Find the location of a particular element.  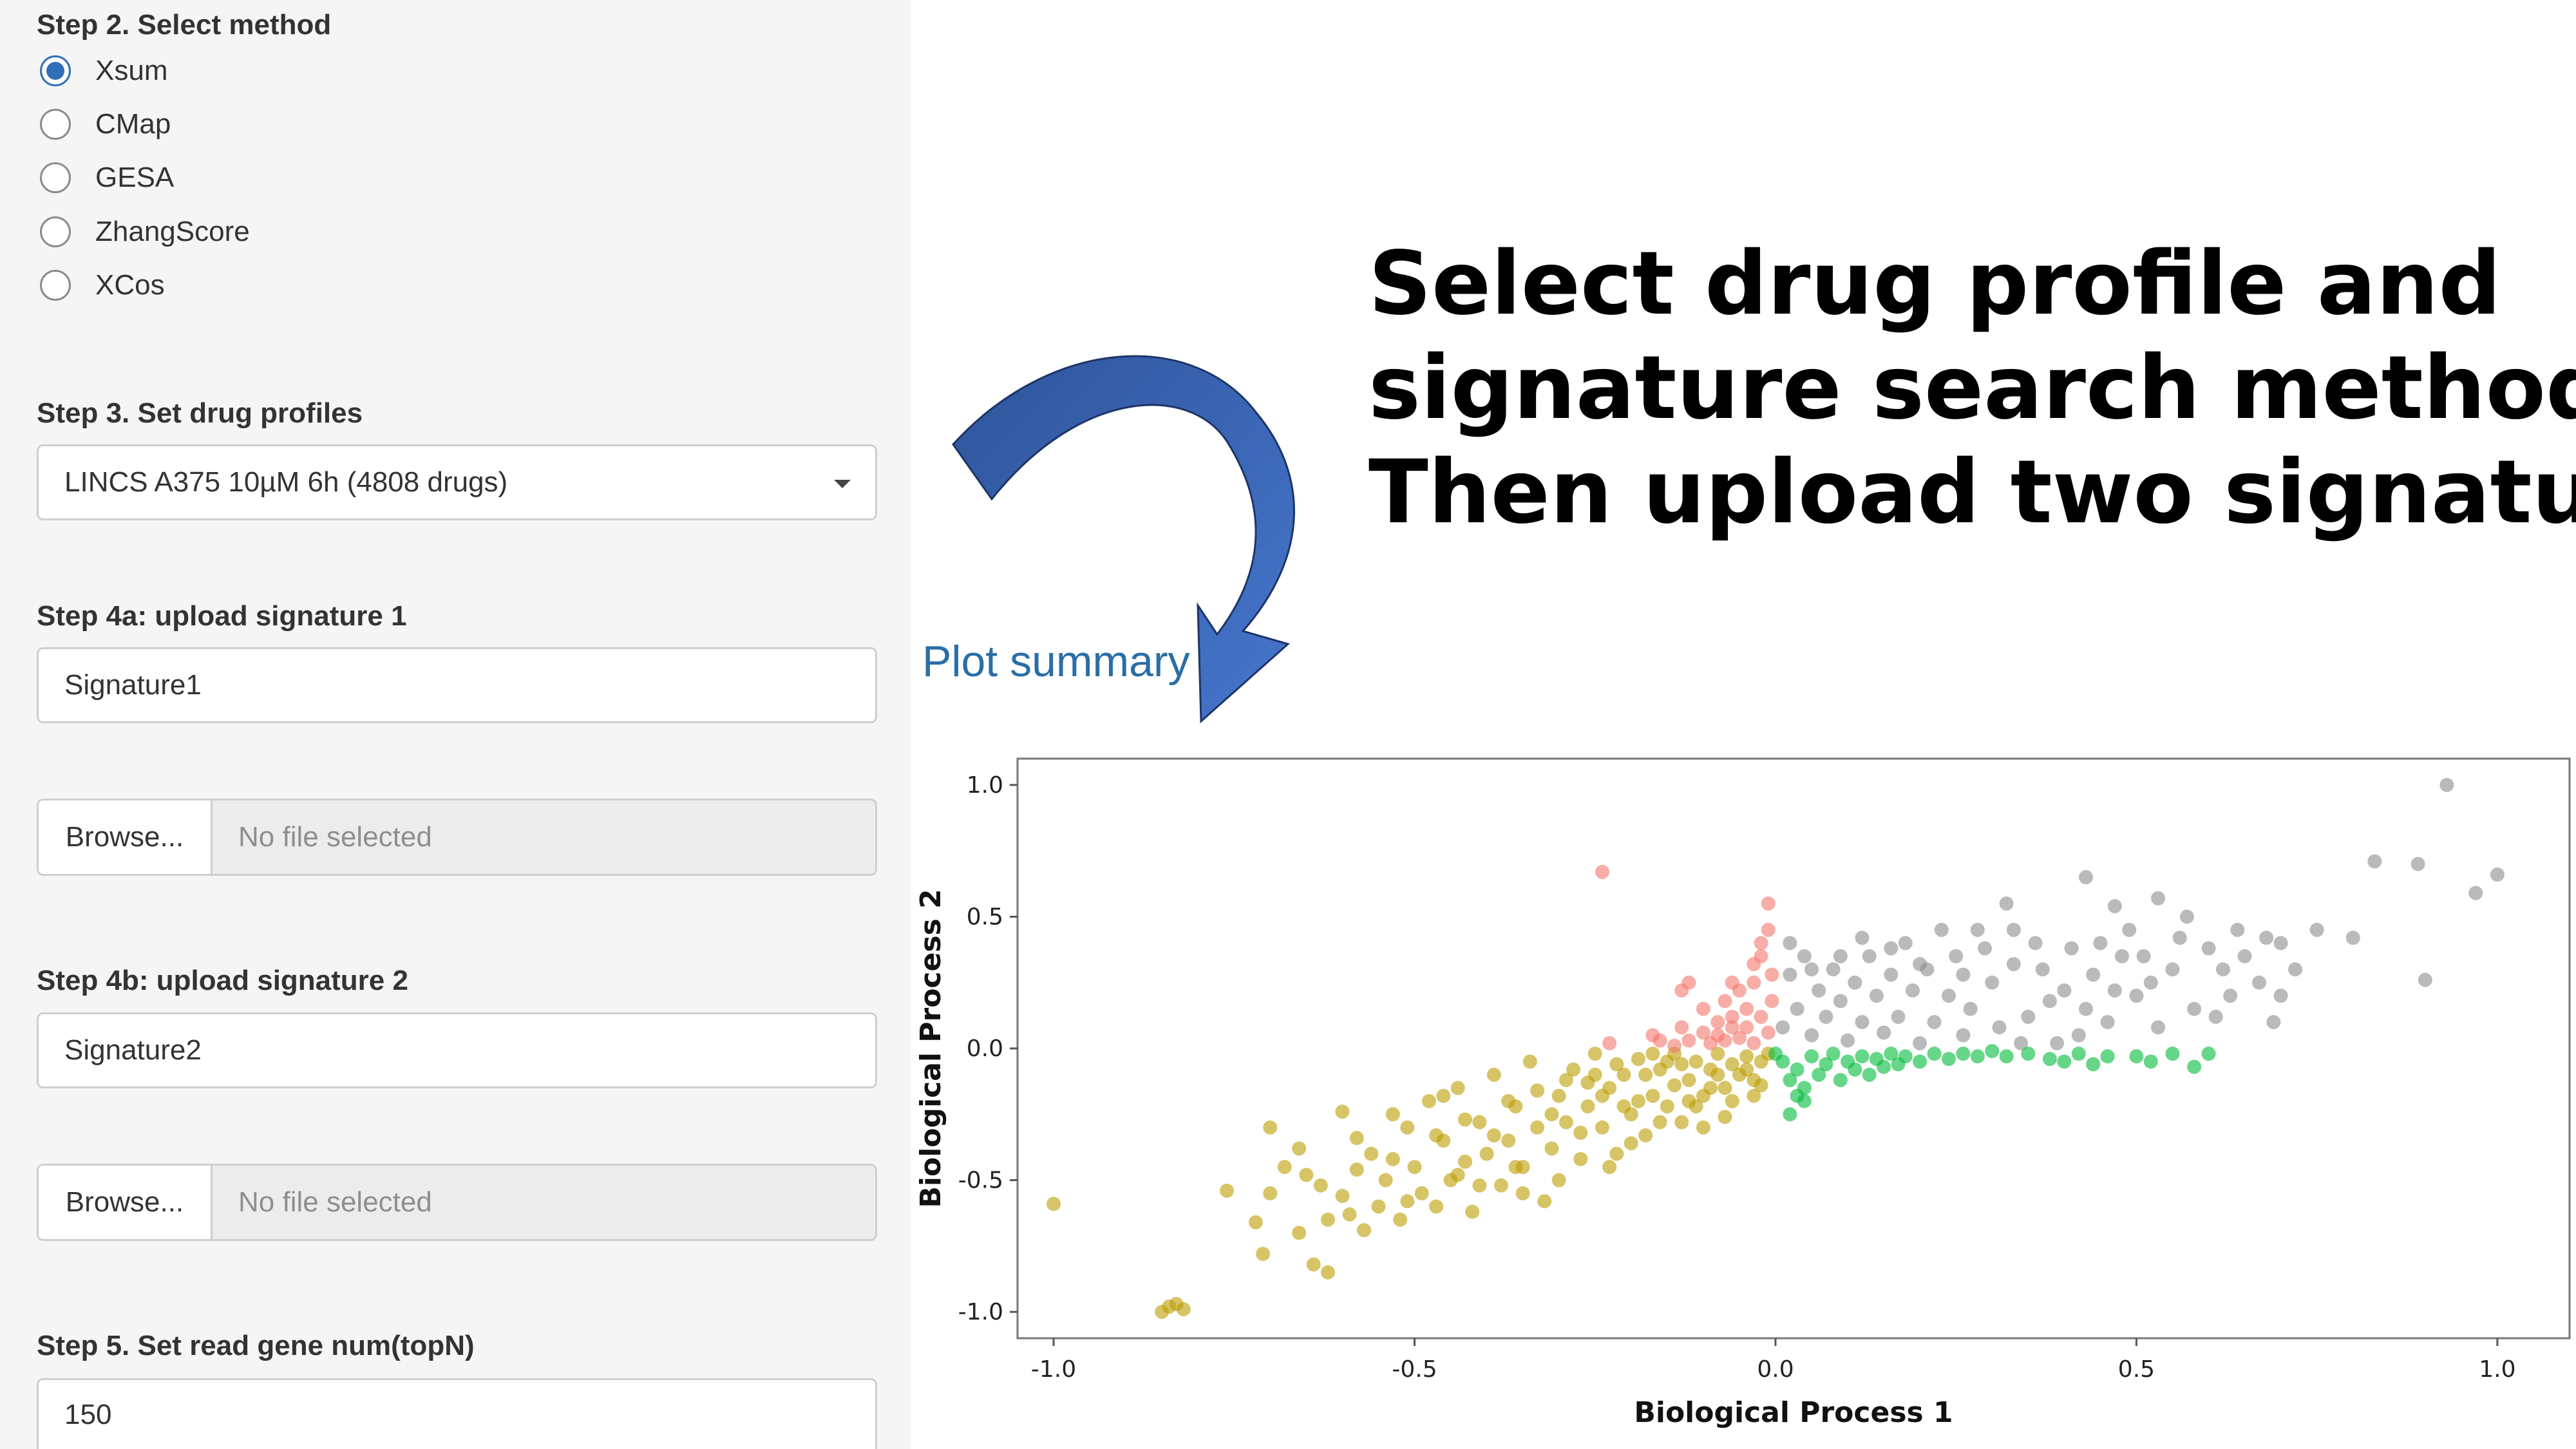

signature2-name-input: Signature2 is located at coordinates (457, 1050).